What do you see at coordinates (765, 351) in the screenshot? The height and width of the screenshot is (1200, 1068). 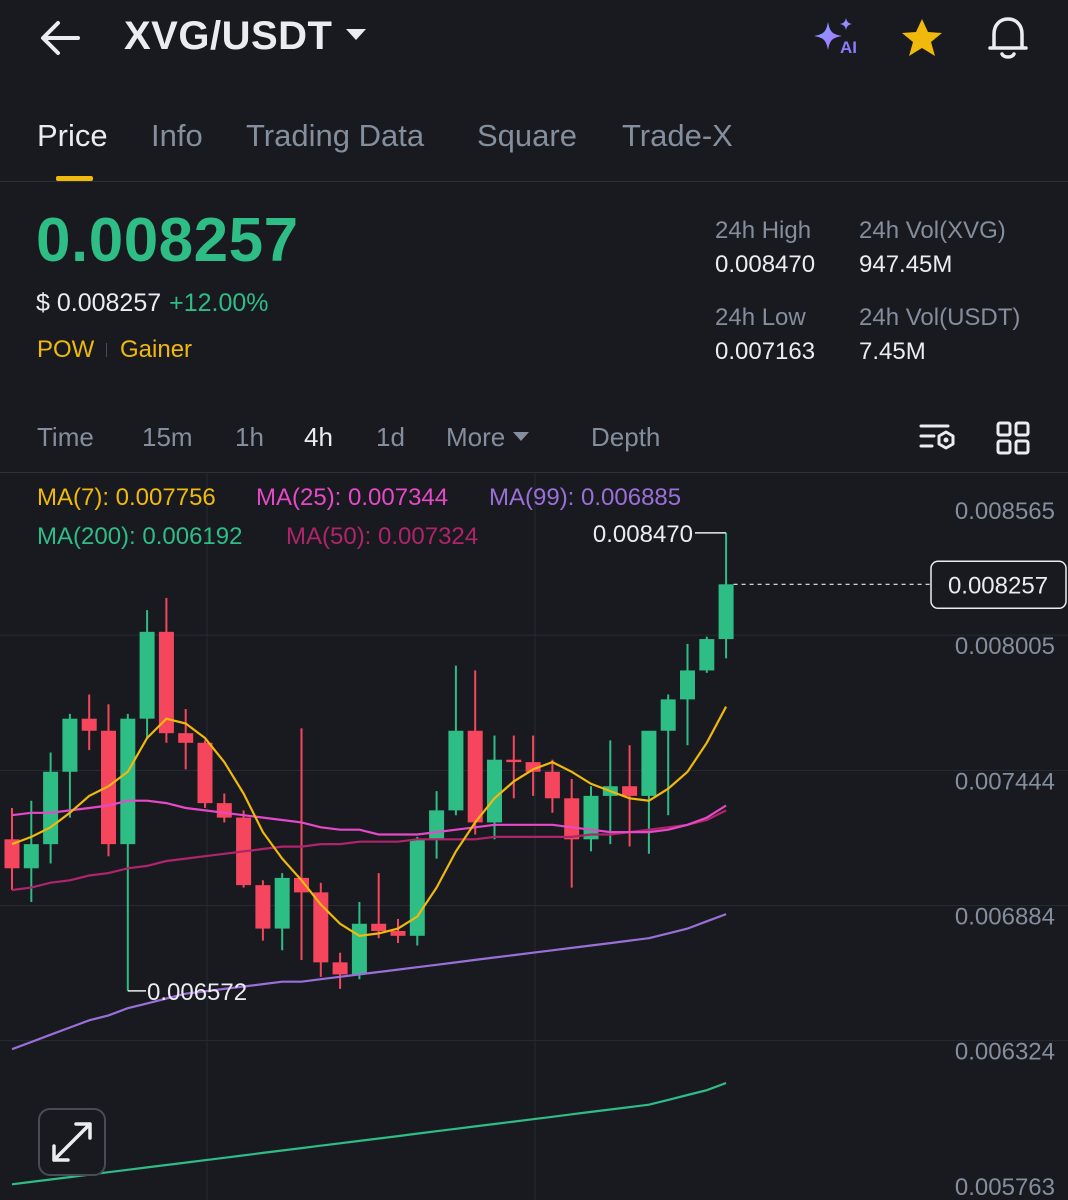 I see `low-value: 0.007163` at bounding box center [765, 351].